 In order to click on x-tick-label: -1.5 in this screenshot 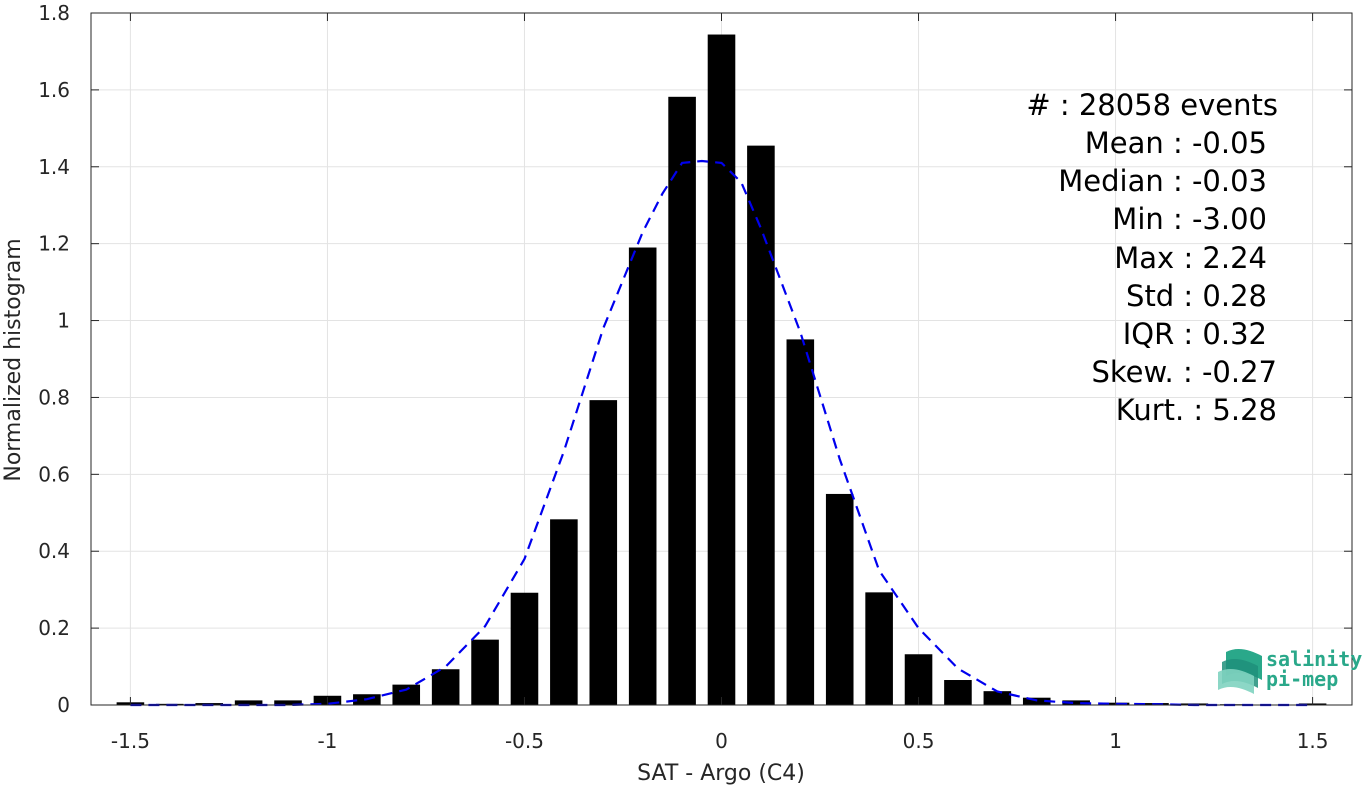, I will do `click(130, 741)`.